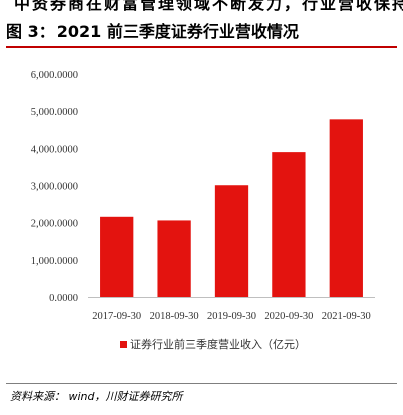 The height and width of the screenshot is (415, 403). Describe the element at coordinates (63, 298) in the screenshot. I see `y-tick-label: 0.0000` at that location.